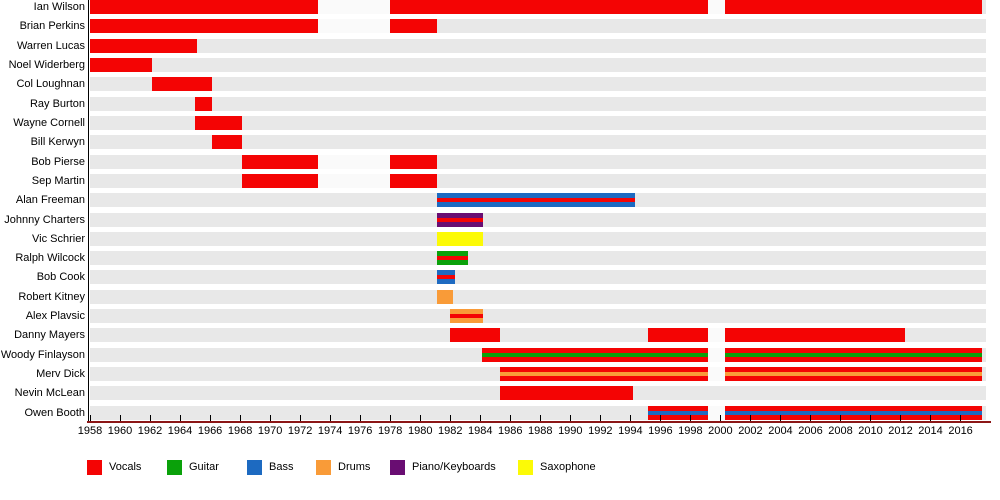  What do you see at coordinates (49, 122) in the screenshot?
I see `member-name-label: Wayne Cornell` at bounding box center [49, 122].